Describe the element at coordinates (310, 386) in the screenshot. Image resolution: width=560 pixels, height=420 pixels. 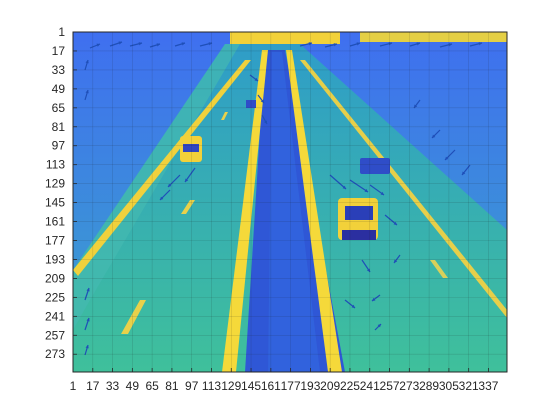
I see `x-tick-label: 193` at that location.